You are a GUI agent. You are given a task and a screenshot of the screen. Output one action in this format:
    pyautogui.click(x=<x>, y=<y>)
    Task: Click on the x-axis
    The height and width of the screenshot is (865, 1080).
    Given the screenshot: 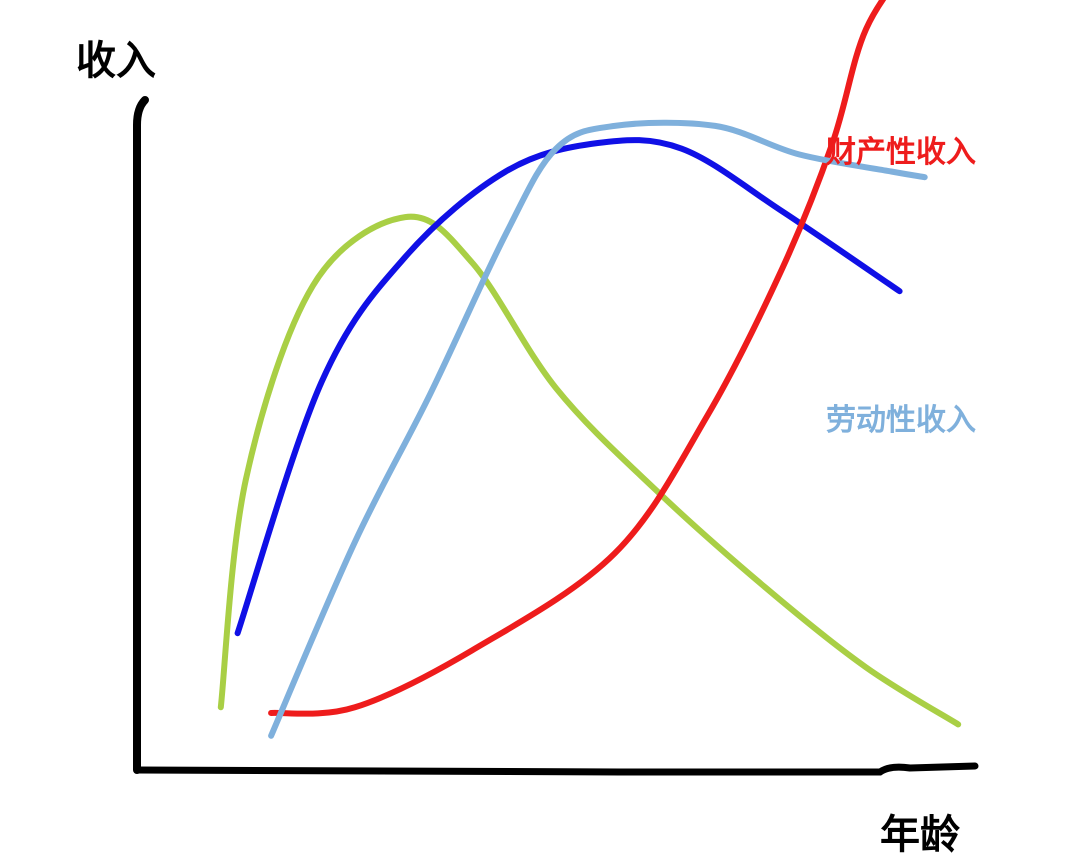 What is the action you would take?
    pyautogui.click(x=556, y=769)
    